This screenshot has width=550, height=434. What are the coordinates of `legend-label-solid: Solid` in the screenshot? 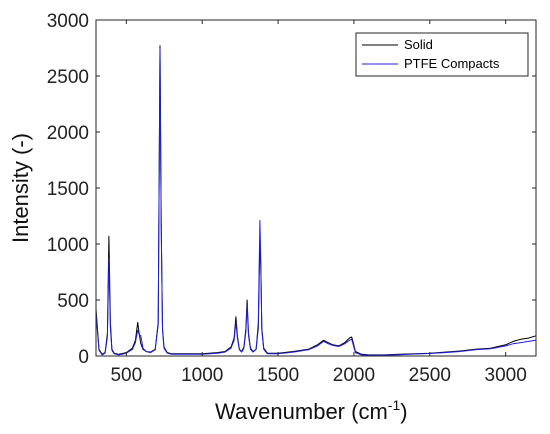 It's located at (418, 44).